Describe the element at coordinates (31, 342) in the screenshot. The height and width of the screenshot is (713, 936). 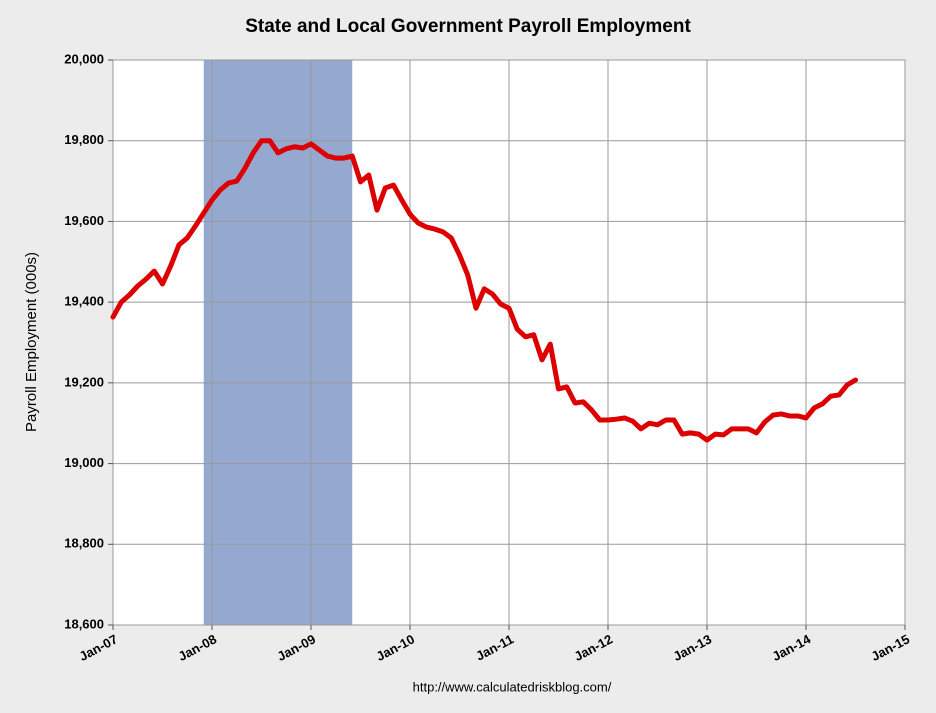
I see `y-axis-label: Payroll Employment (000s)` at that location.